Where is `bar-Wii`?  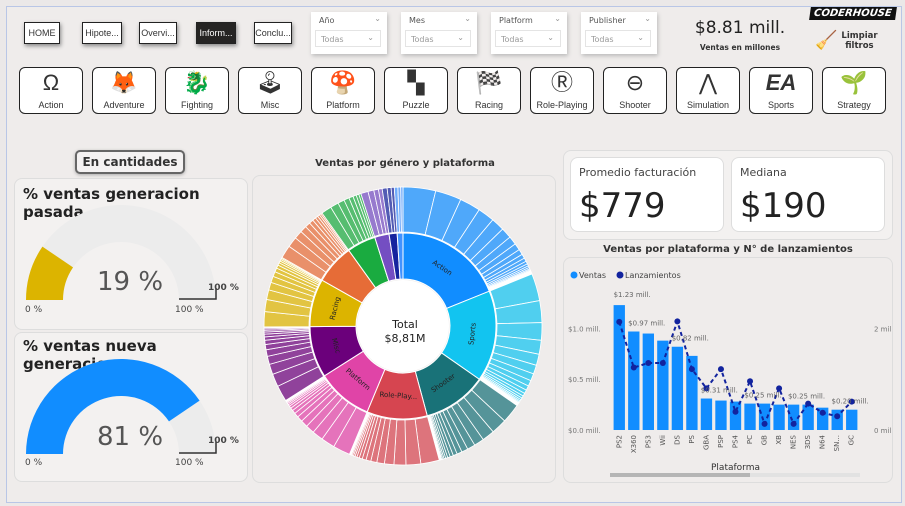 bar-Wii is located at coordinates (663, 385).